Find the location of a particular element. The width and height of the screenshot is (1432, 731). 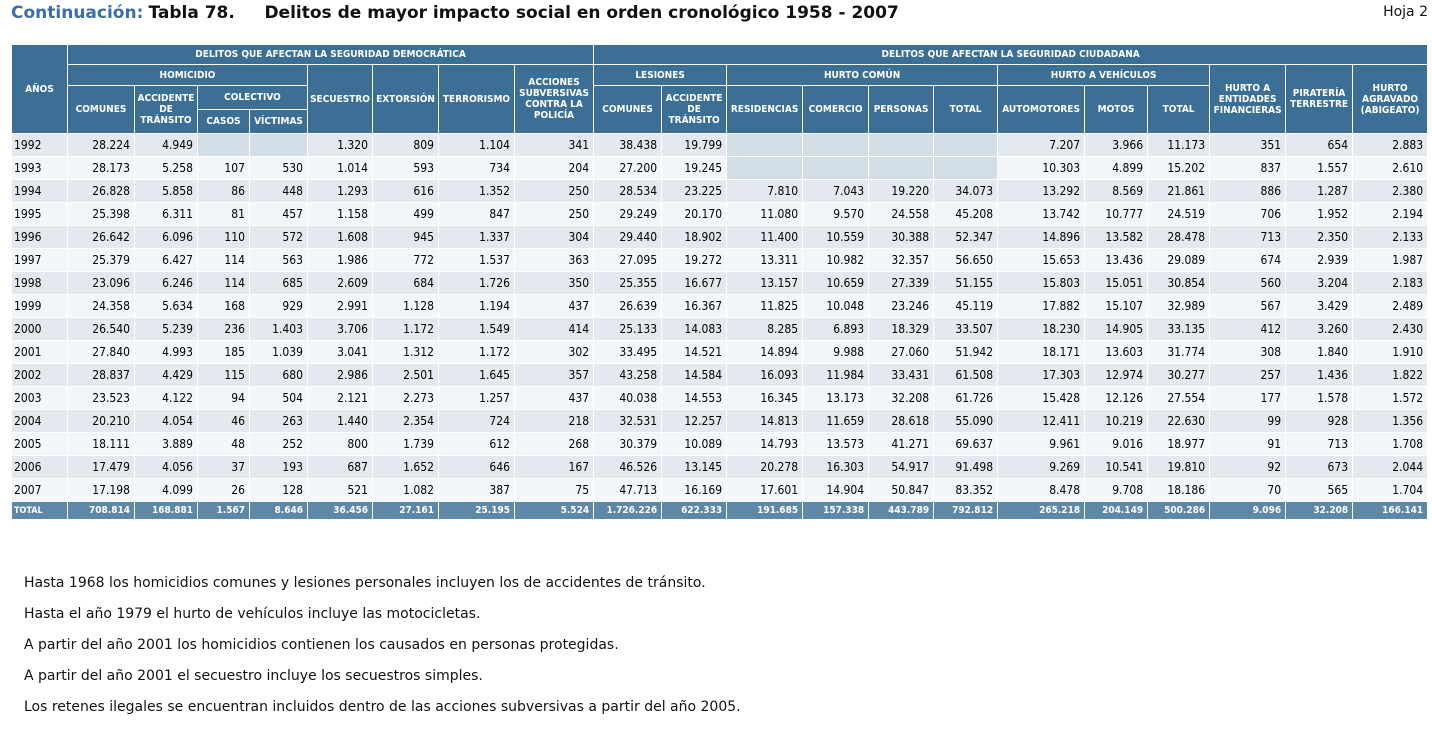

value-cell: 565 is located at coordinates (1319, 490).